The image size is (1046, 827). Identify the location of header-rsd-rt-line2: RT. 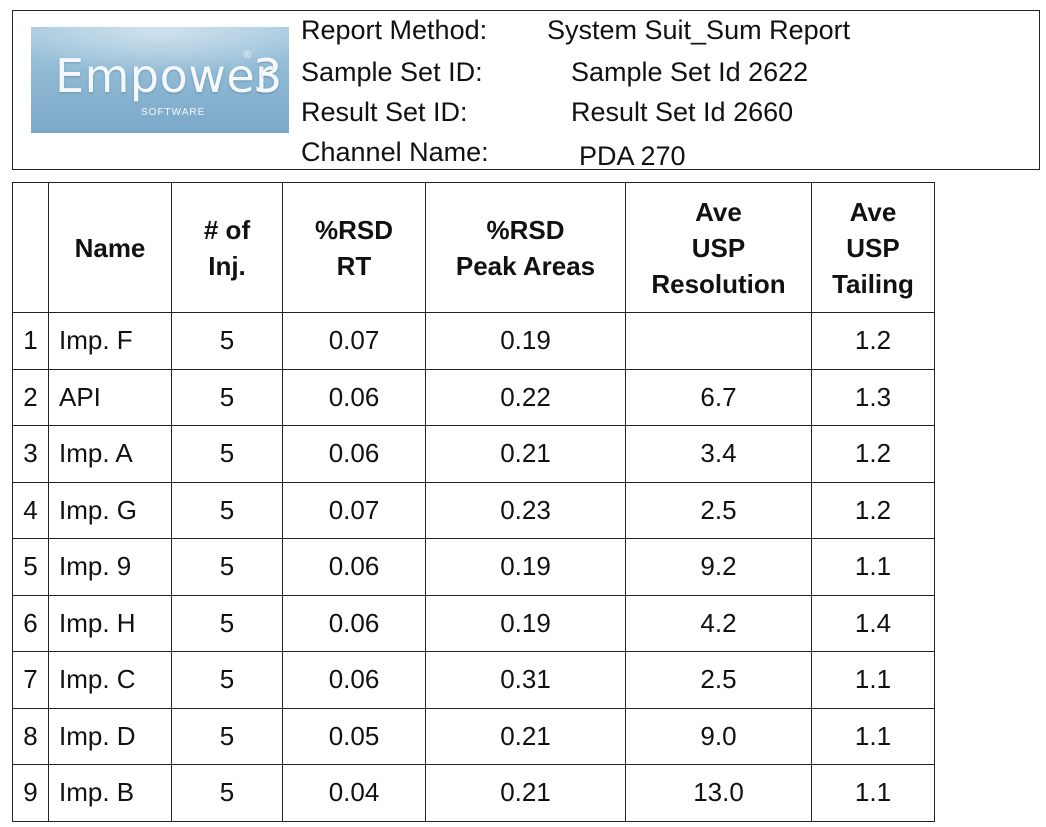
(354, 265).